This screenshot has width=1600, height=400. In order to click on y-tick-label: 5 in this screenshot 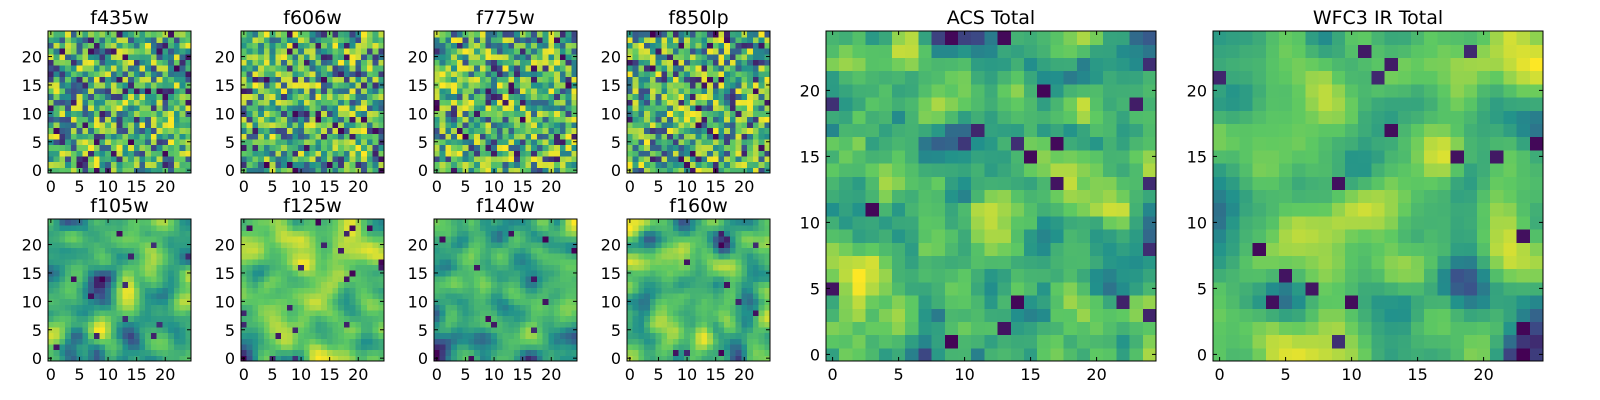, I will do `click(230, 330)`.